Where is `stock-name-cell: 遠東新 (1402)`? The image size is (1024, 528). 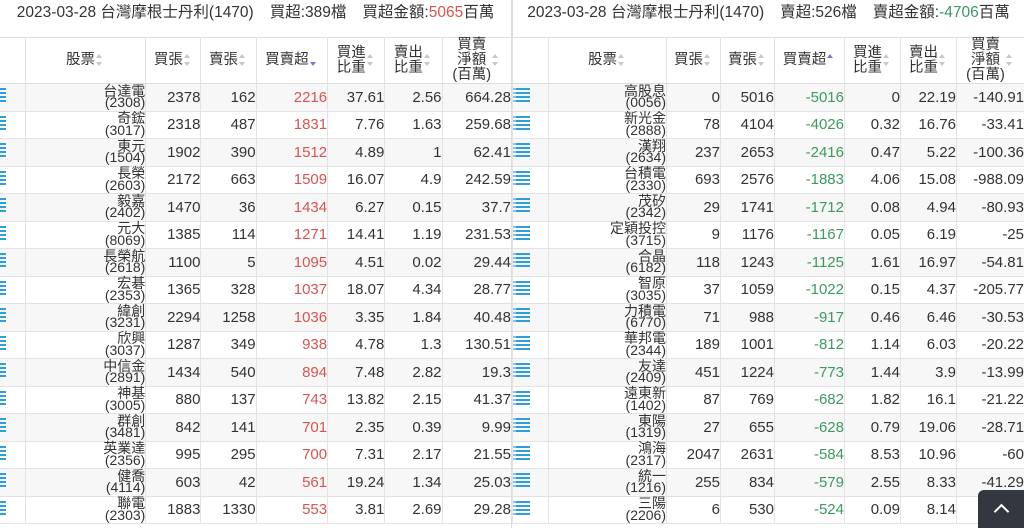 stock-name-cell: 遠東新 (1402) is located at coordinates (607, 399).